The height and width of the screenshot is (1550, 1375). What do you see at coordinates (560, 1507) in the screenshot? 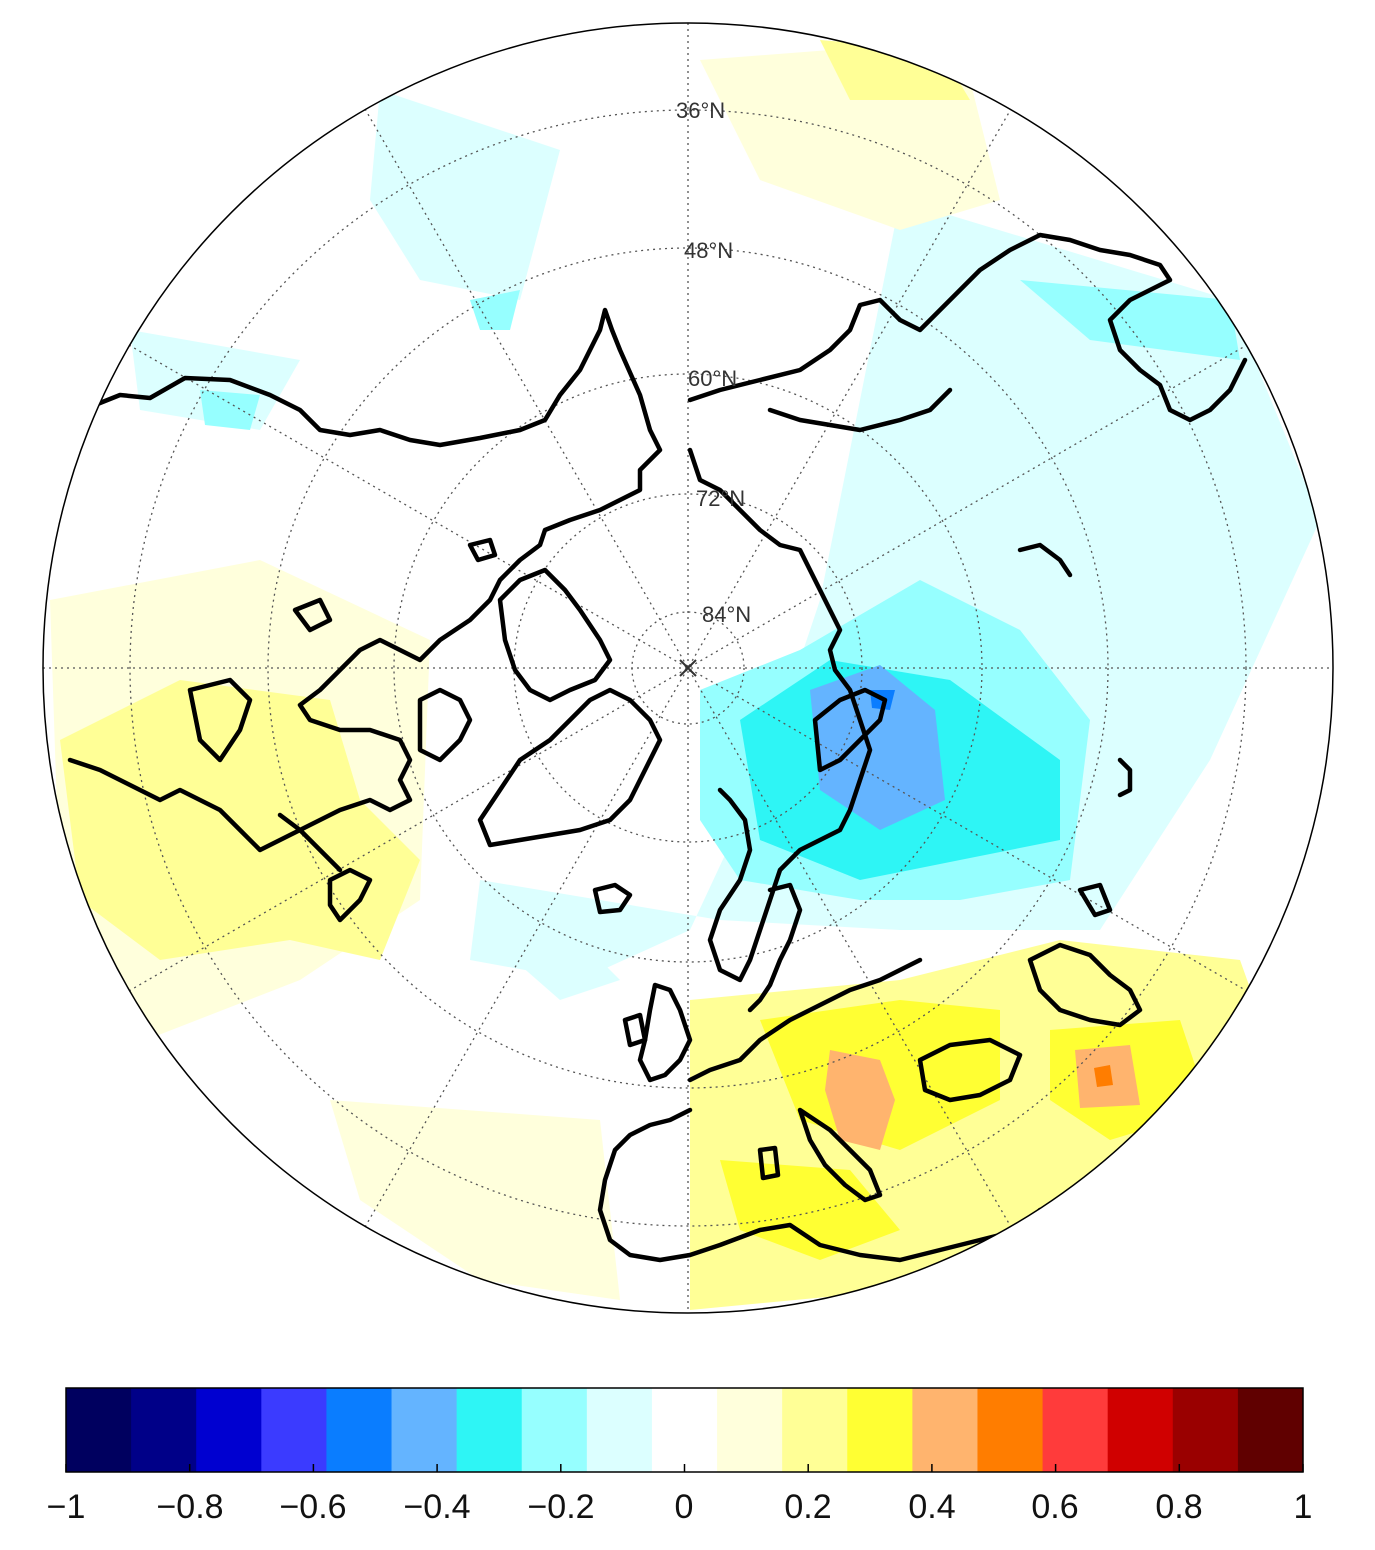
I see `colorbar-tick-label: −0.2` at bounding box center [560, 1507].